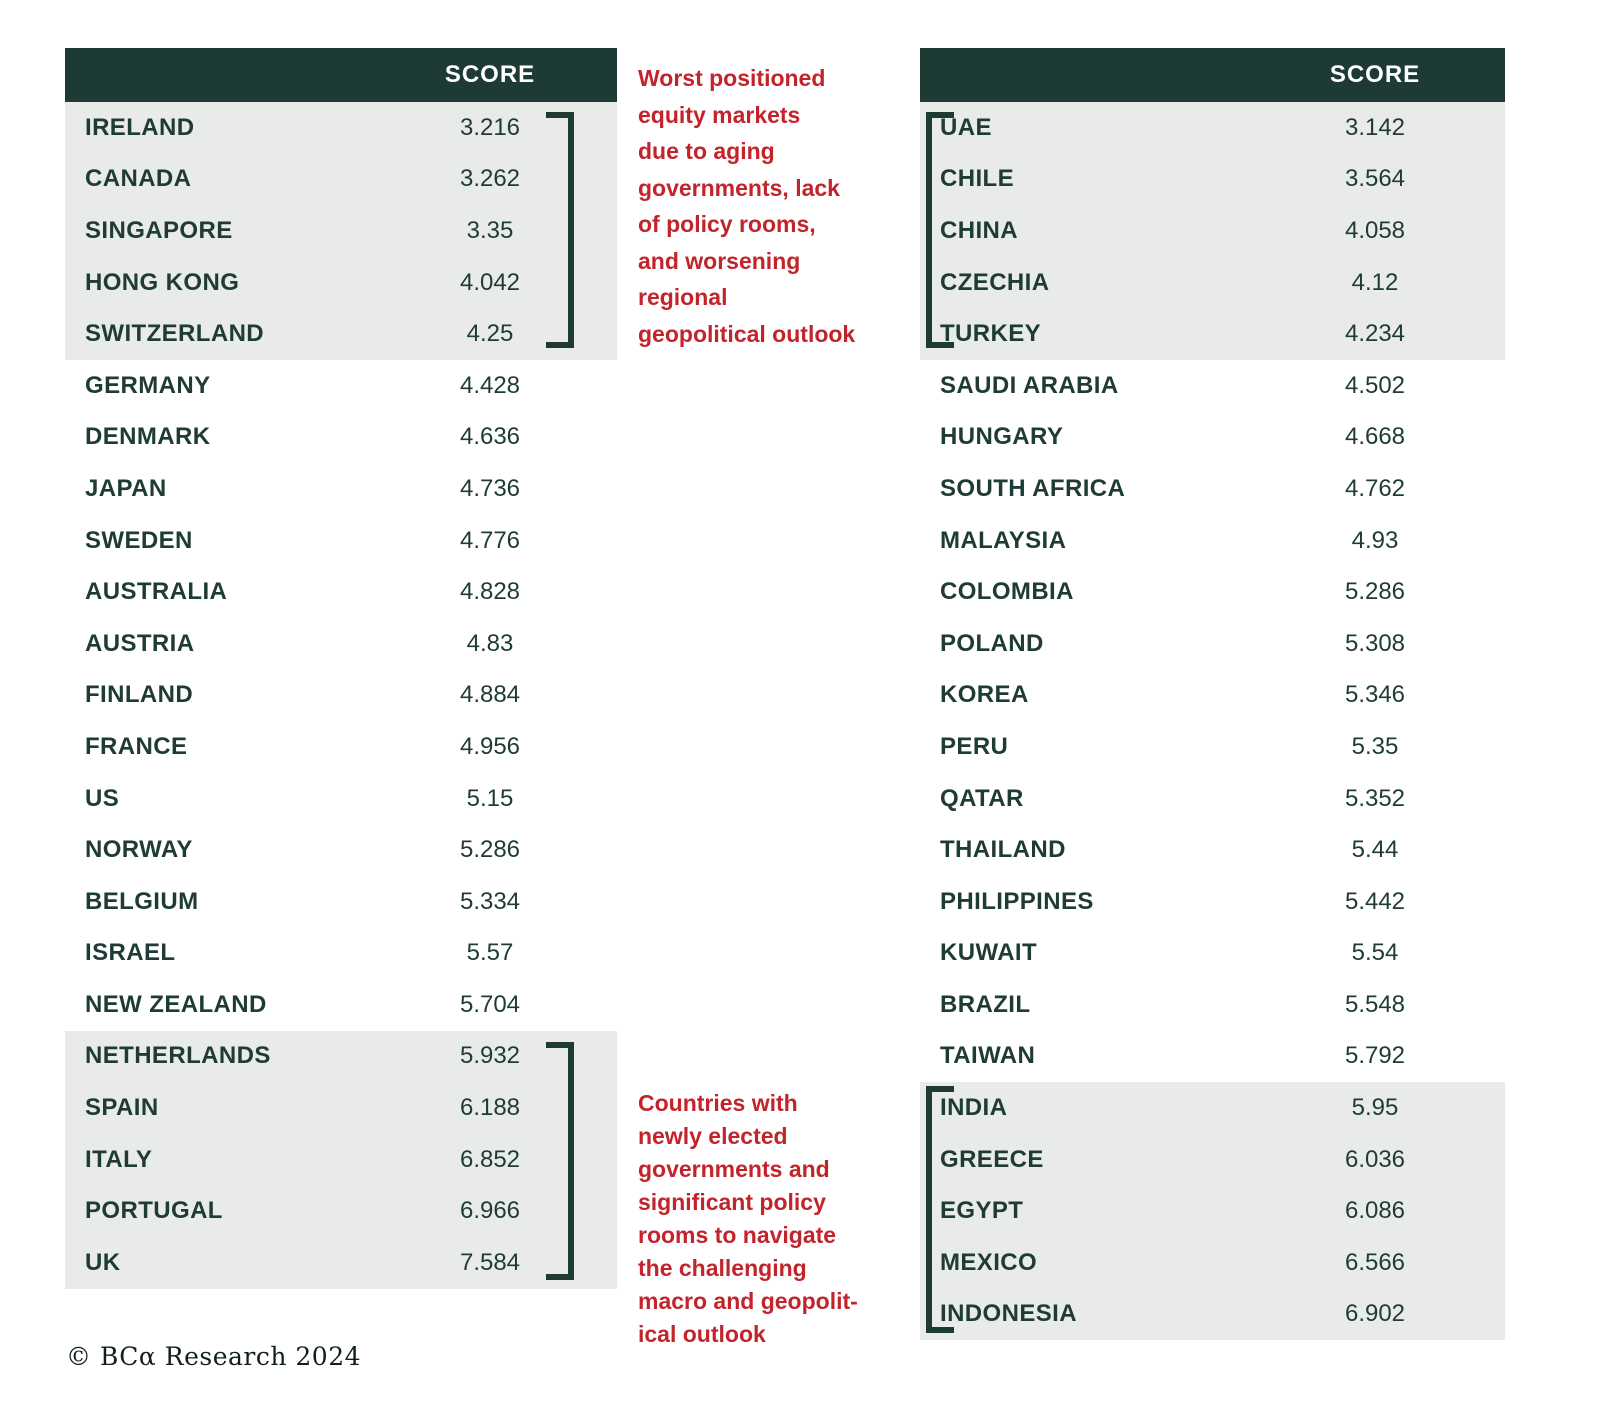  Describe the element at coordinates (490, 385) in the screenshot. I see `score-value: 4.428` at that location.